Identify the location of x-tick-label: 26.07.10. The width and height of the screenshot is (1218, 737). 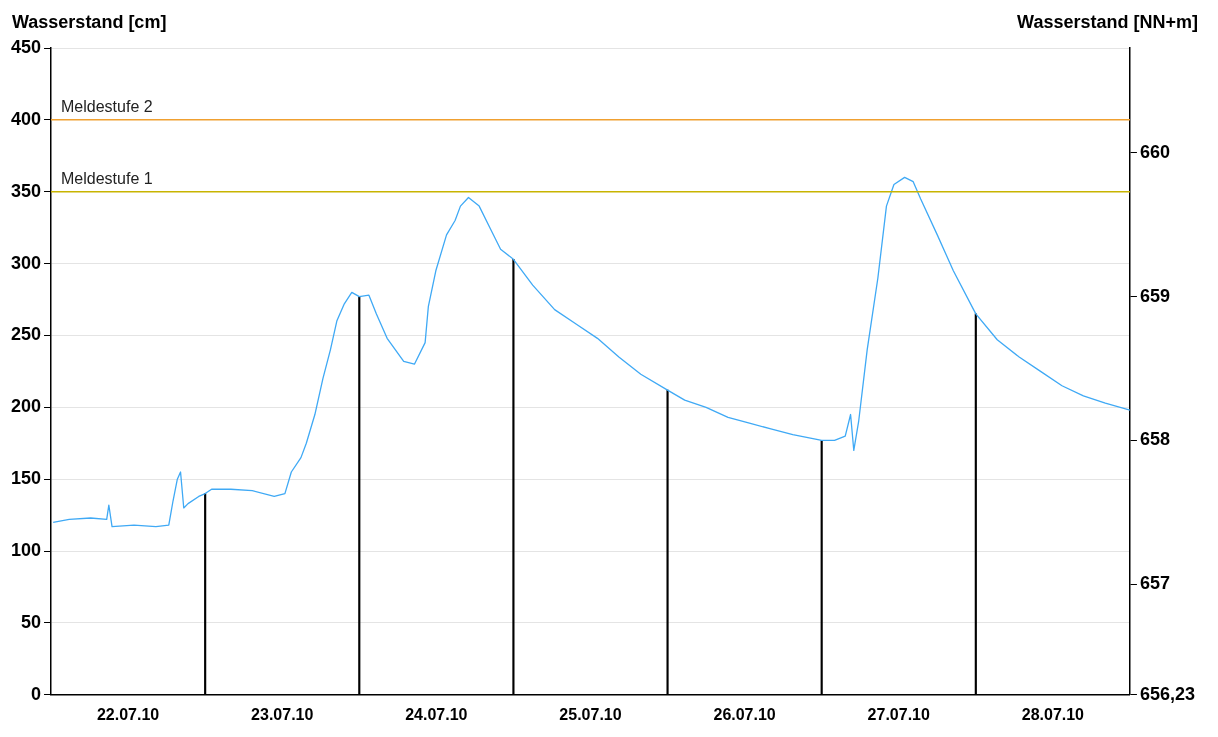
(744, 714).